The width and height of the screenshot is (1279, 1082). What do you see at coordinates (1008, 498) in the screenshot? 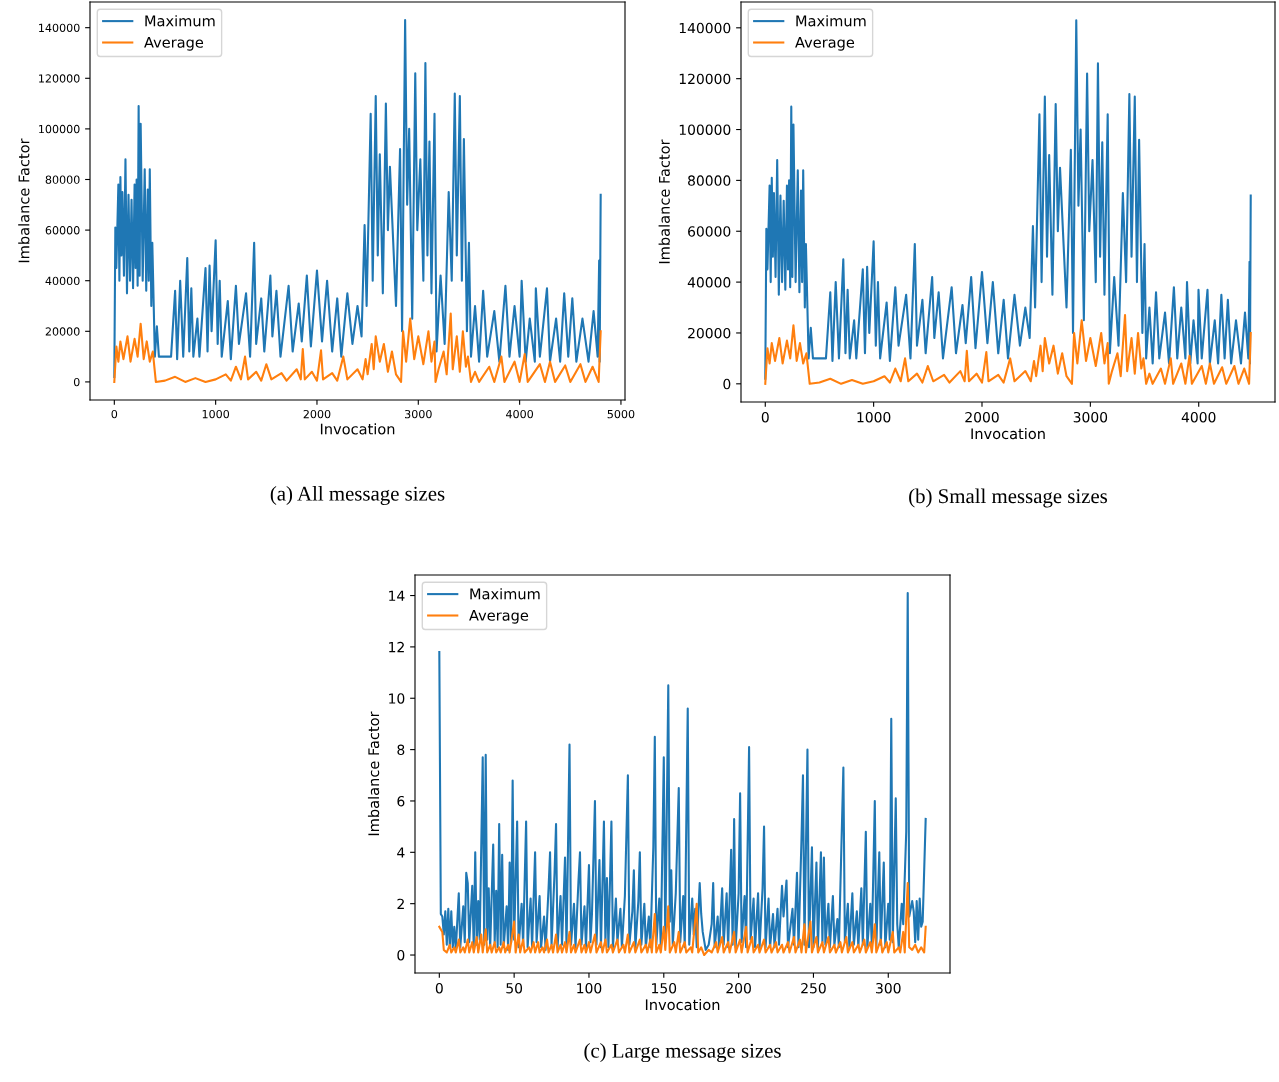
I see `text: (b) Small message sizes` at bounding box center [1008, 498].